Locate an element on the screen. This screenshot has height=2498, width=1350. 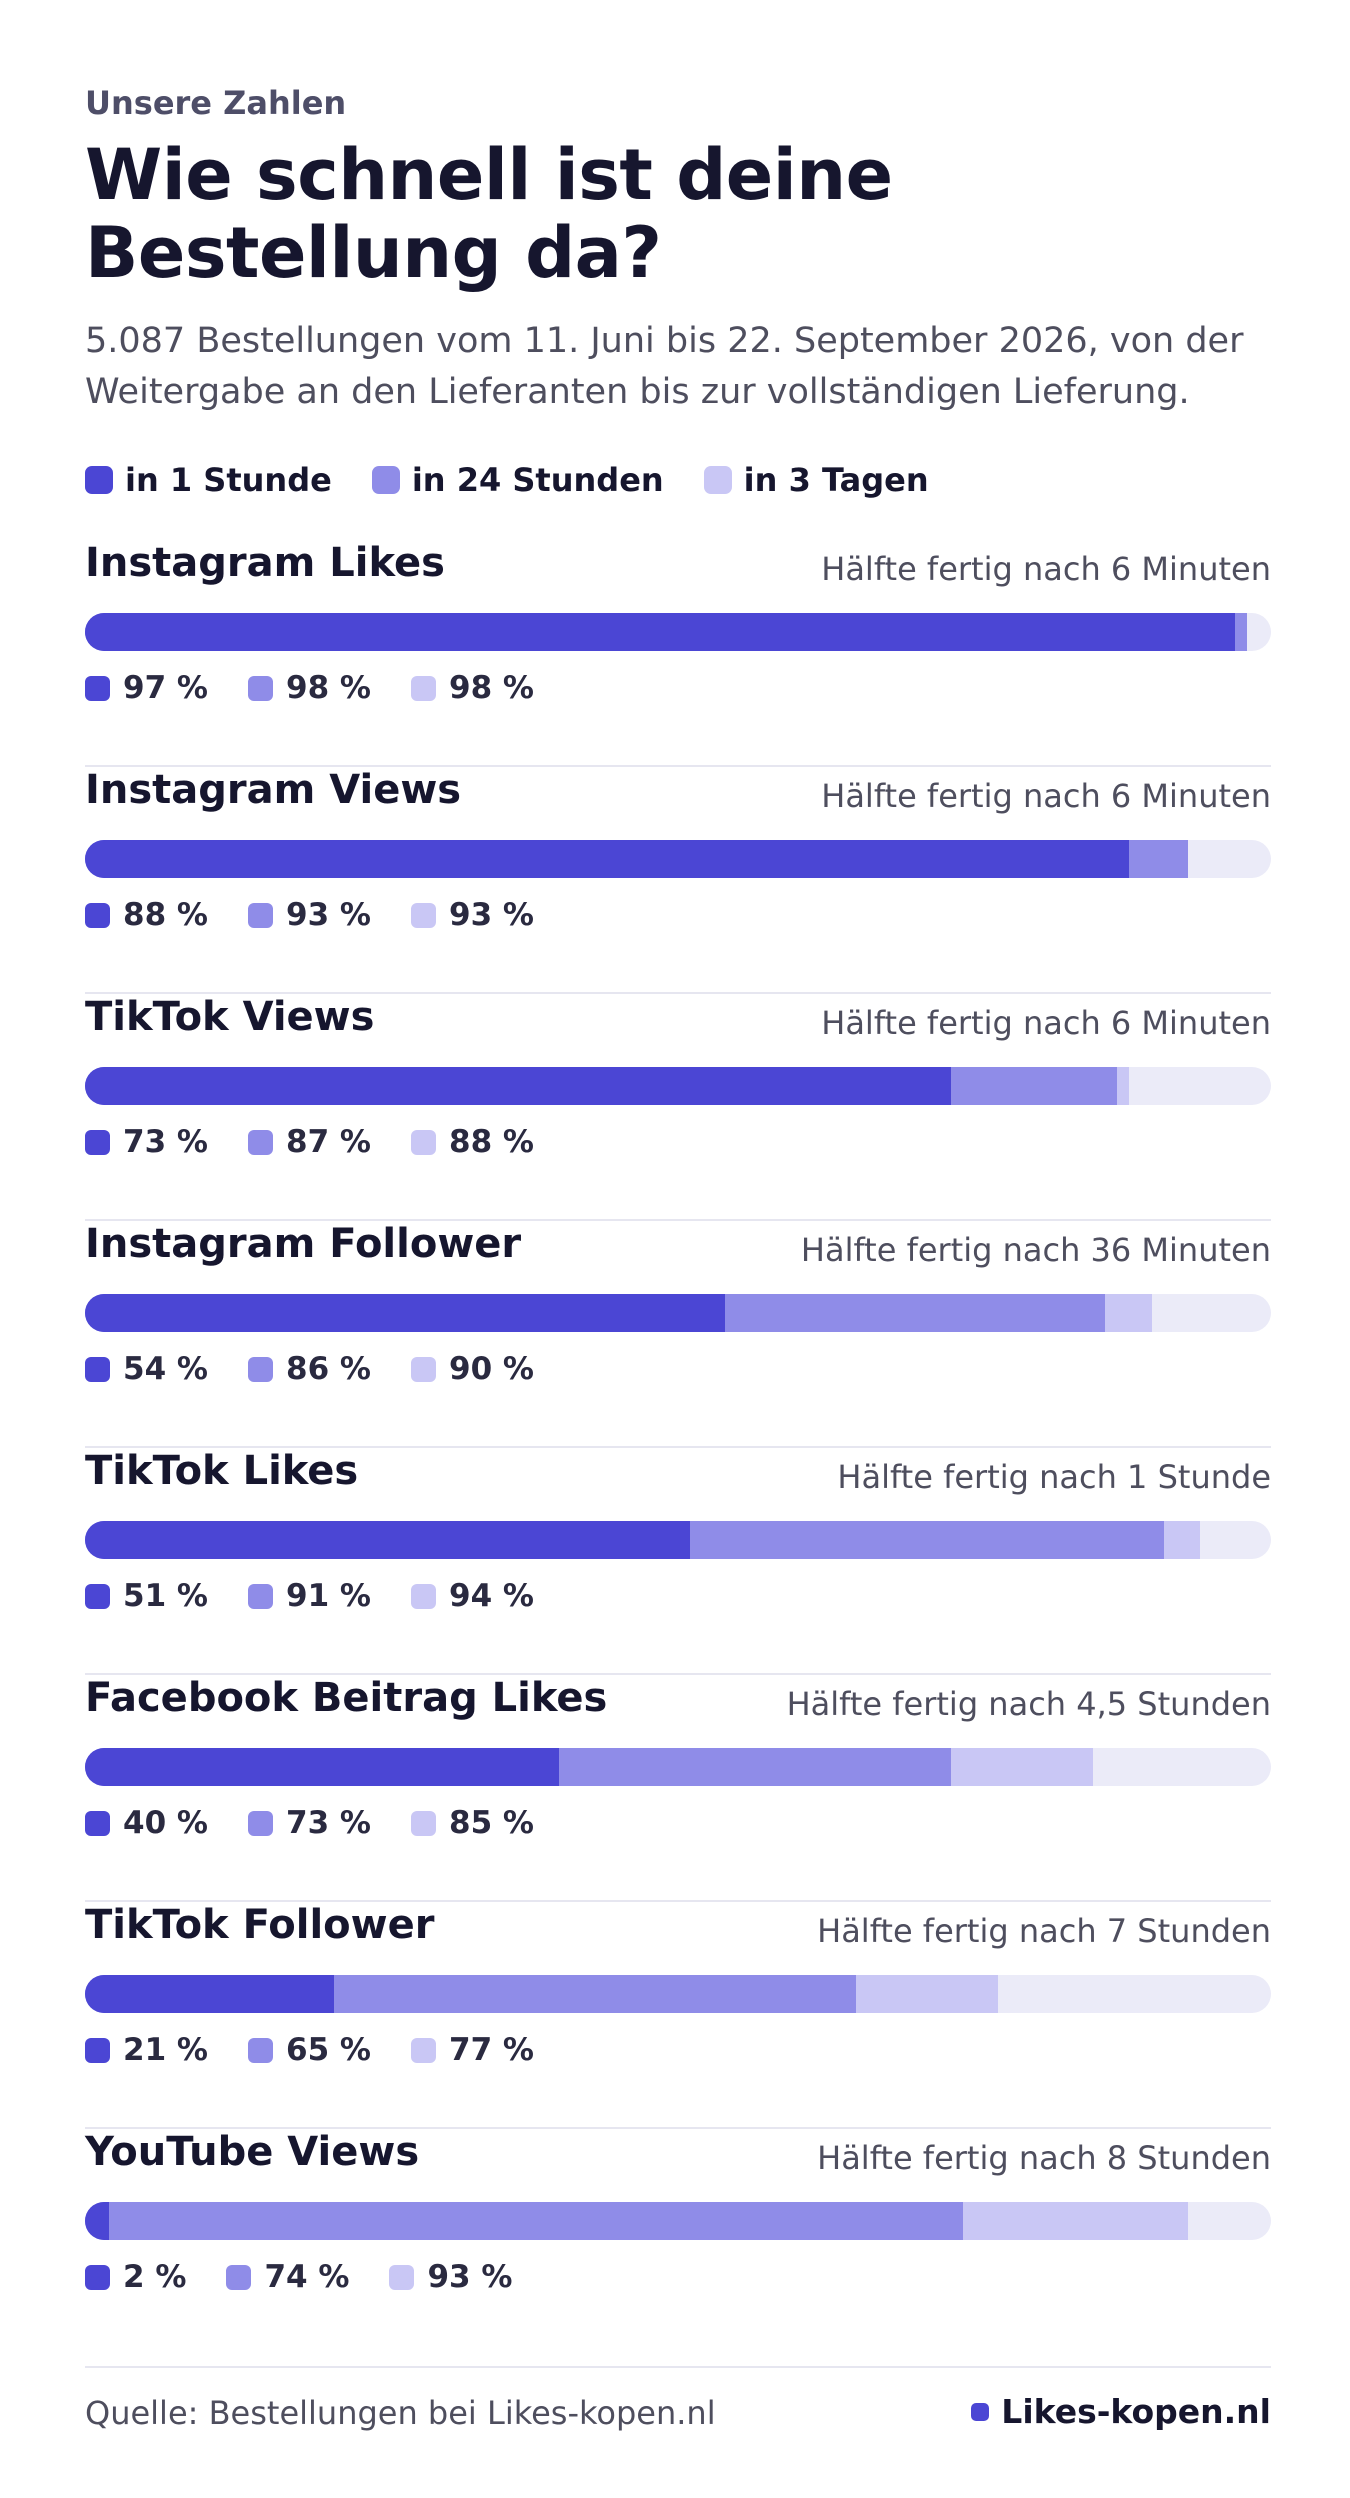
category-label: TikTok Likes is located at coordinates (222, 1471).